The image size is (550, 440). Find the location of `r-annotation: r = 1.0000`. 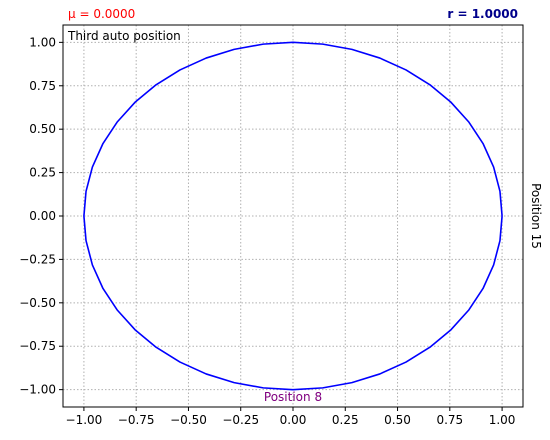

r-annotation: r = 1.0000 is located at coordinates (482, 14).